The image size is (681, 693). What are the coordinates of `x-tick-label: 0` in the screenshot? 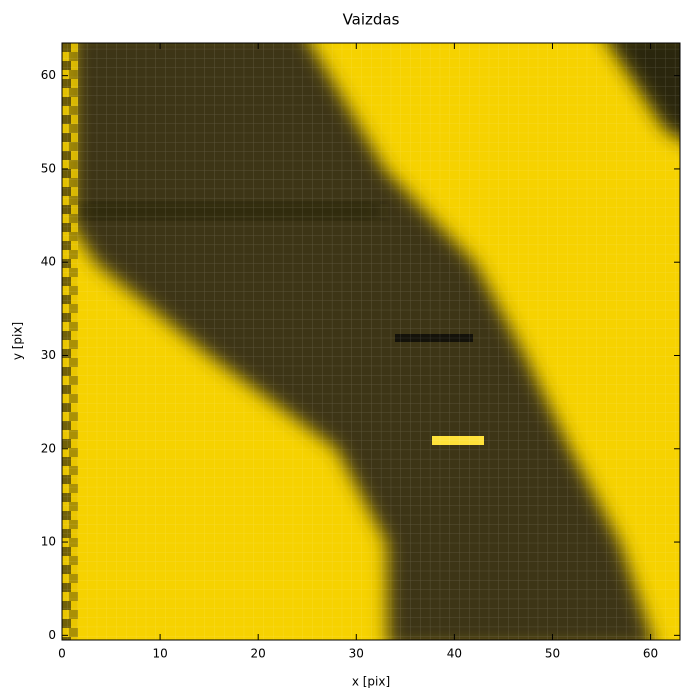 It's located at (62, 654).